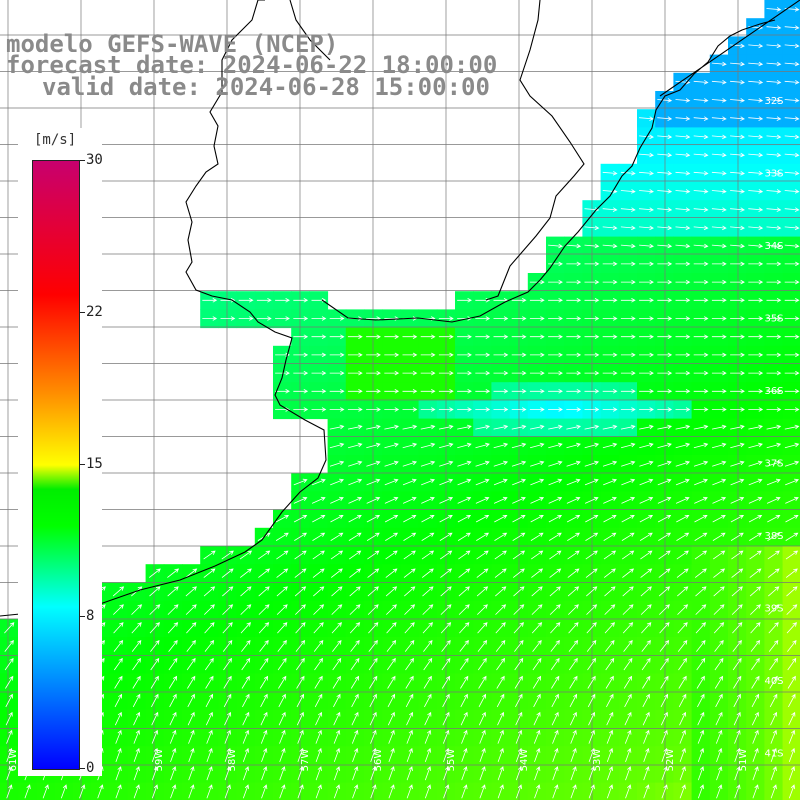 Image resolution: width=800 pixels, height=800 pixels. I want to click on colorbar-tick-30: 30, so click(94, 160).